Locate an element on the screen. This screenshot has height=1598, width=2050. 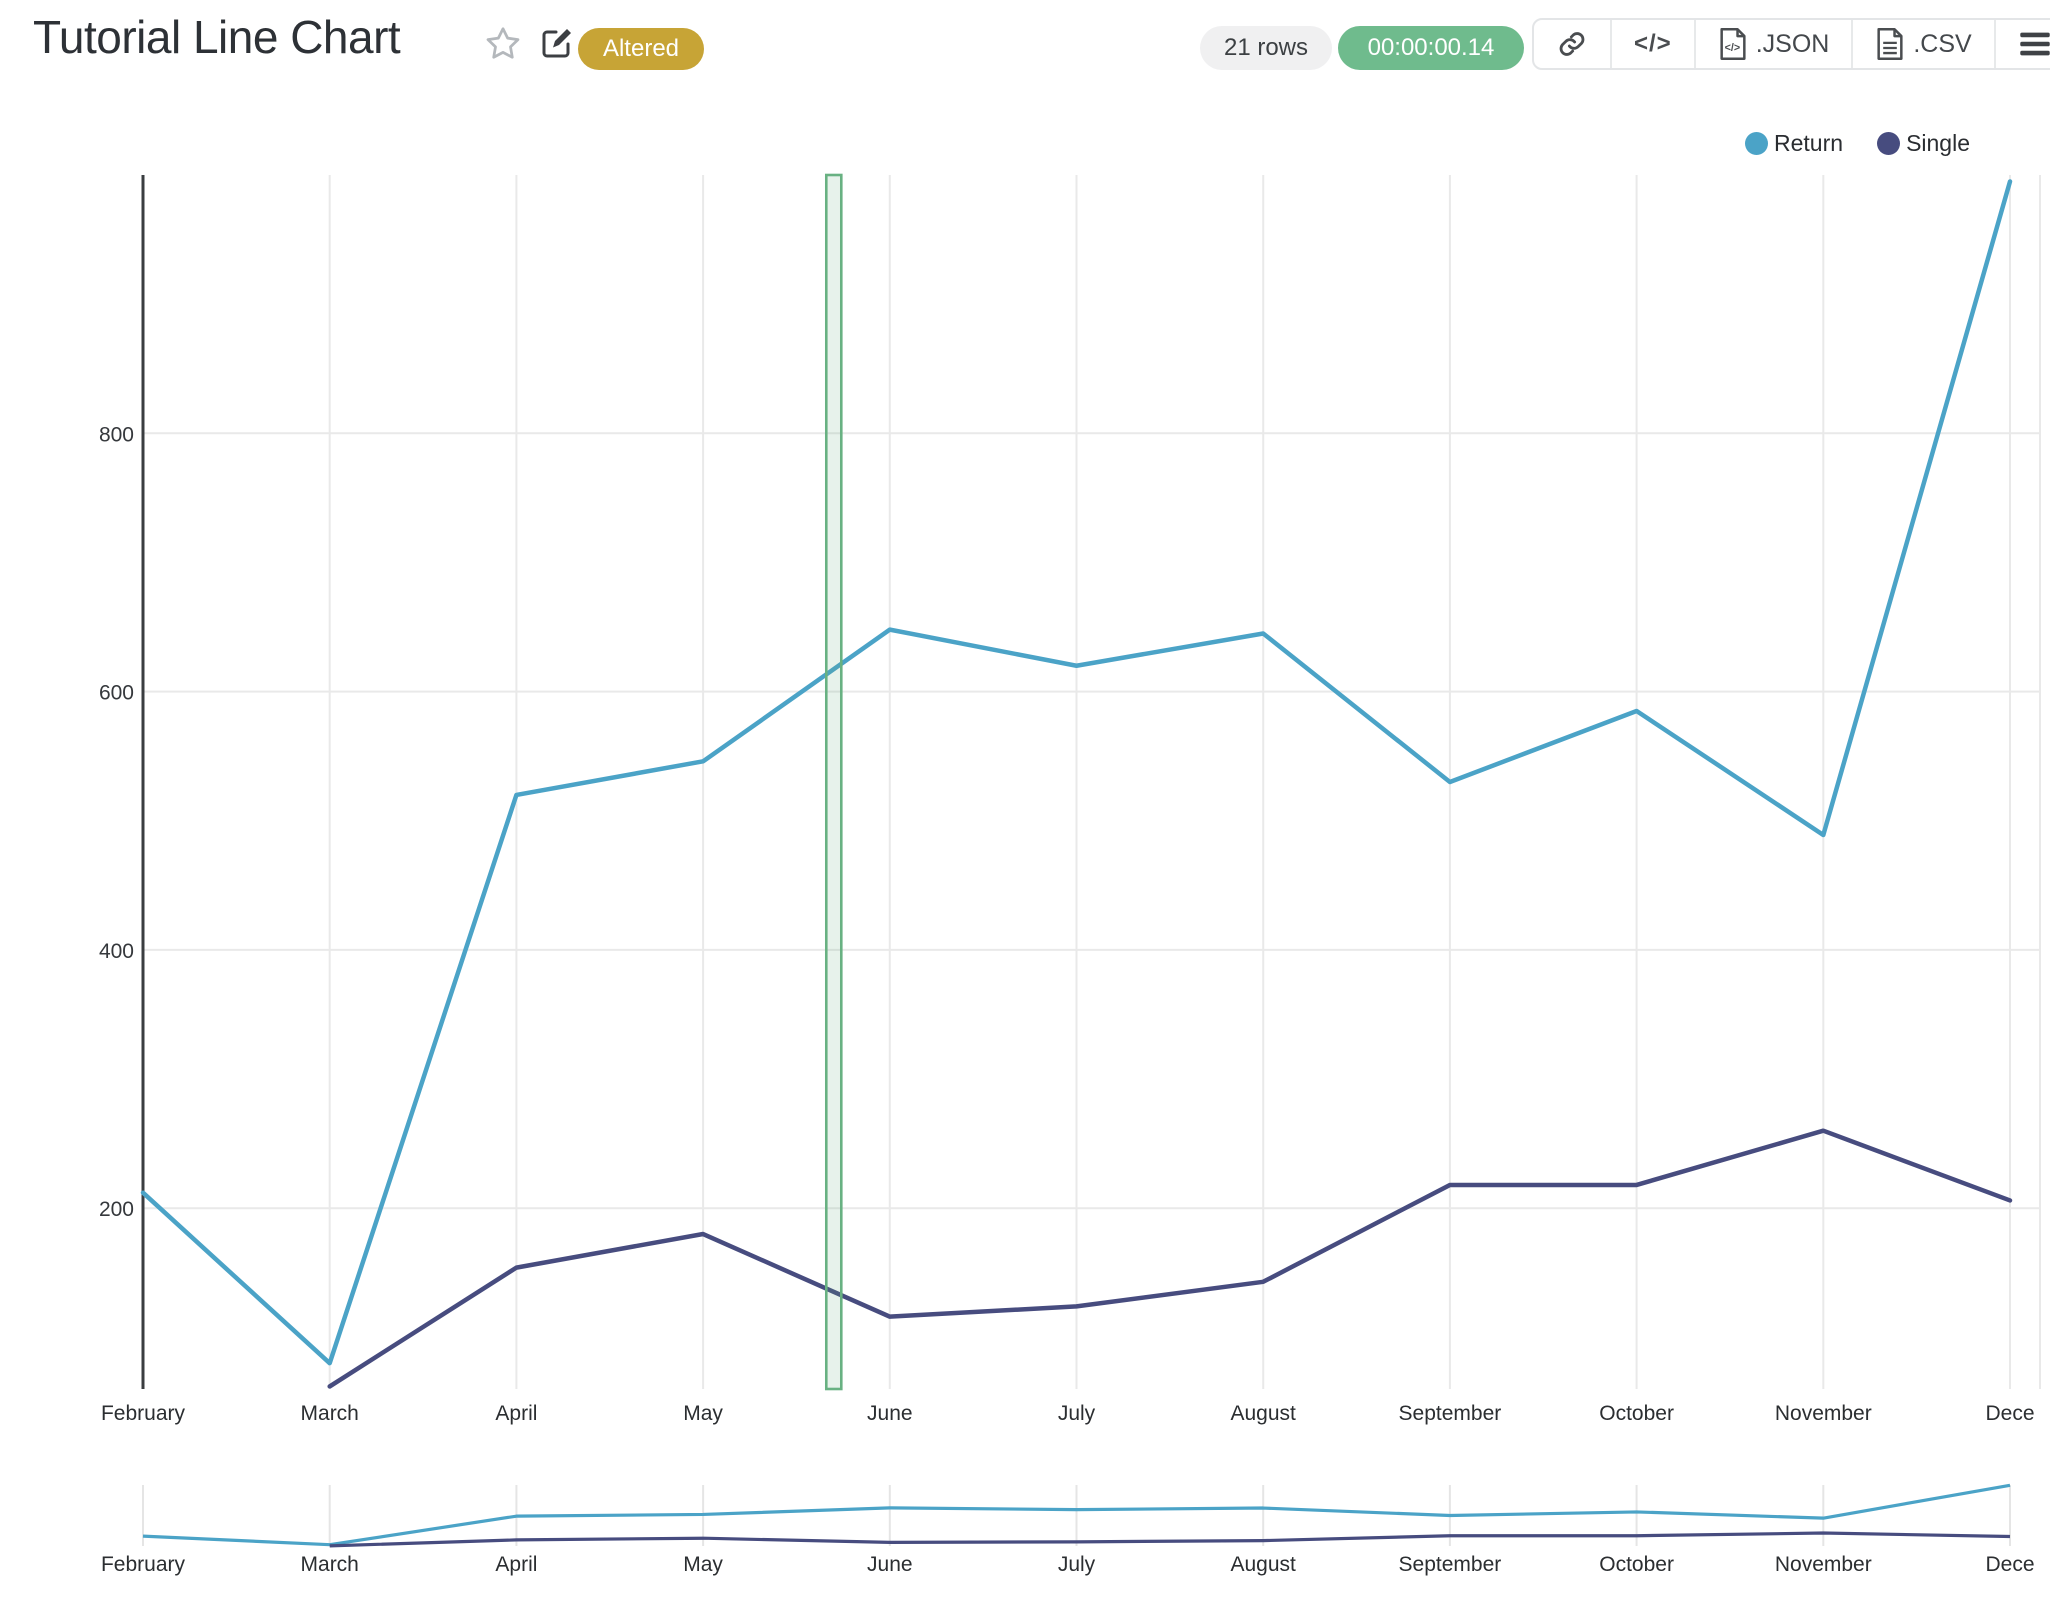
chart-legend: Return Single is located at coordinates (1857, 143).